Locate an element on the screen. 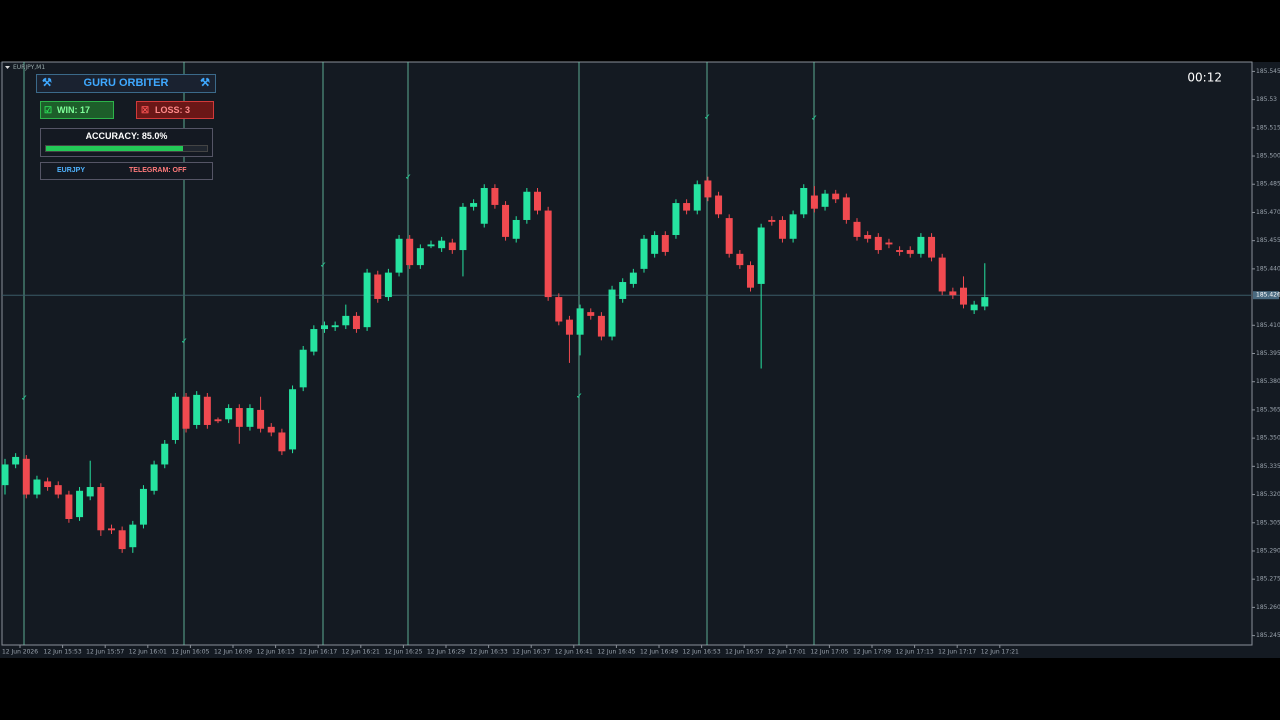 This screenshot has width=1280, height=720. symbol-label: EURJPY,M1 is located at coordinates (29, 67).